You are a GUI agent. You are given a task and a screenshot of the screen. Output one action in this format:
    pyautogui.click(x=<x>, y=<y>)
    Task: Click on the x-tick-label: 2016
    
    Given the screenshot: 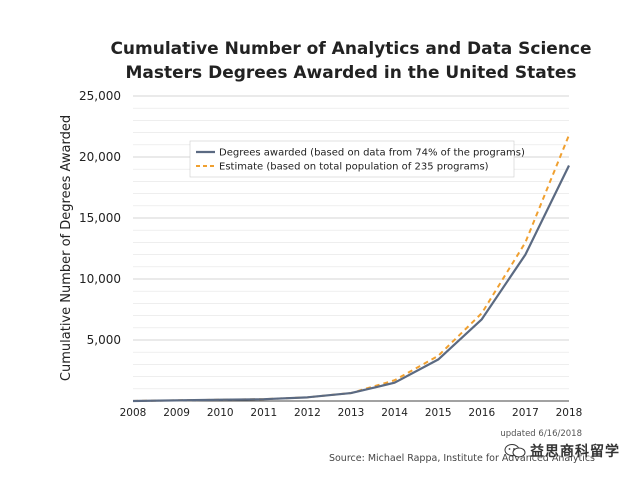 What is the action you would take?
    pyautogui.click(x=481, y=413)
    